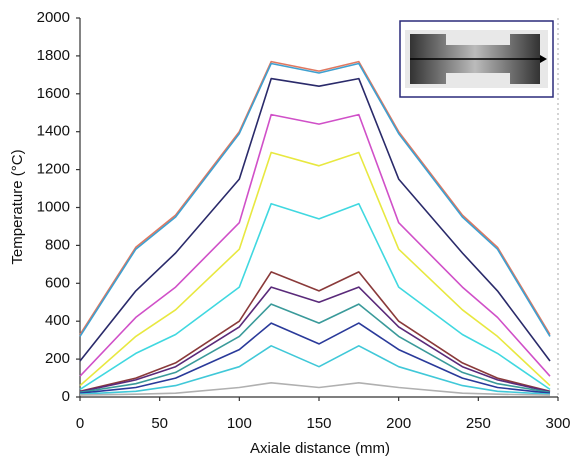 Image resolution: width=574 pixels, height=466 pixels. Describe the element at coordinates (318, 423) in the screenshot. I see `x-tick-label: 150` at that location.